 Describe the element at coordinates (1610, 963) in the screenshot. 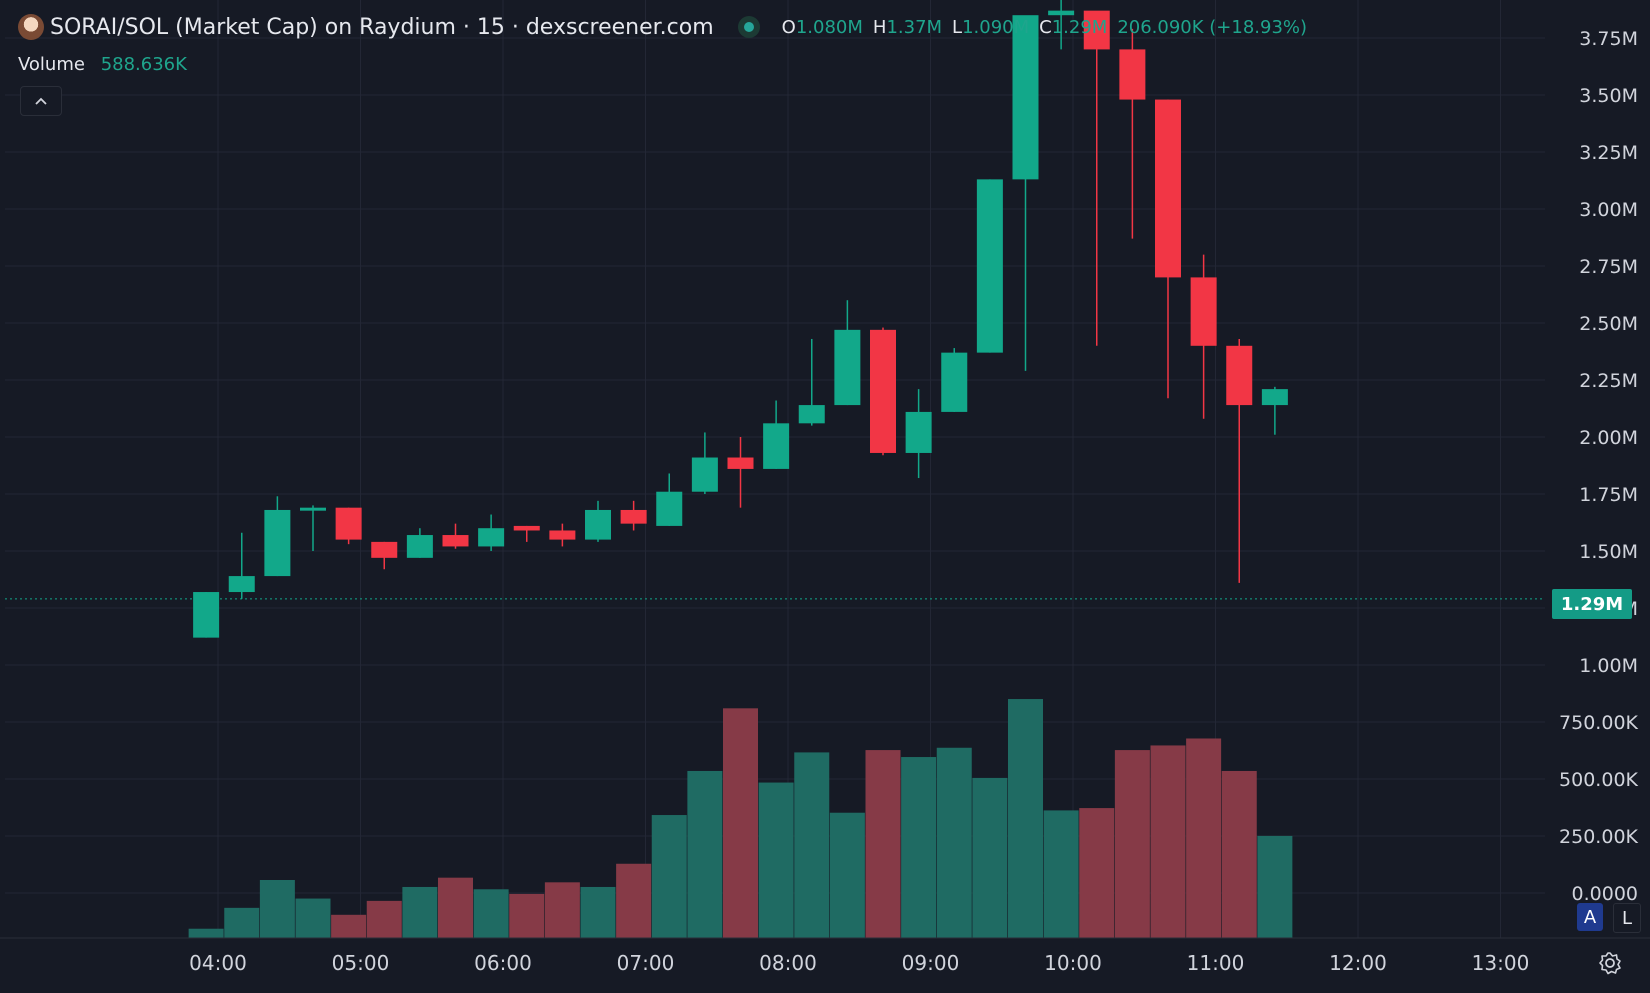

I see `settings-gear-icon` at that location.